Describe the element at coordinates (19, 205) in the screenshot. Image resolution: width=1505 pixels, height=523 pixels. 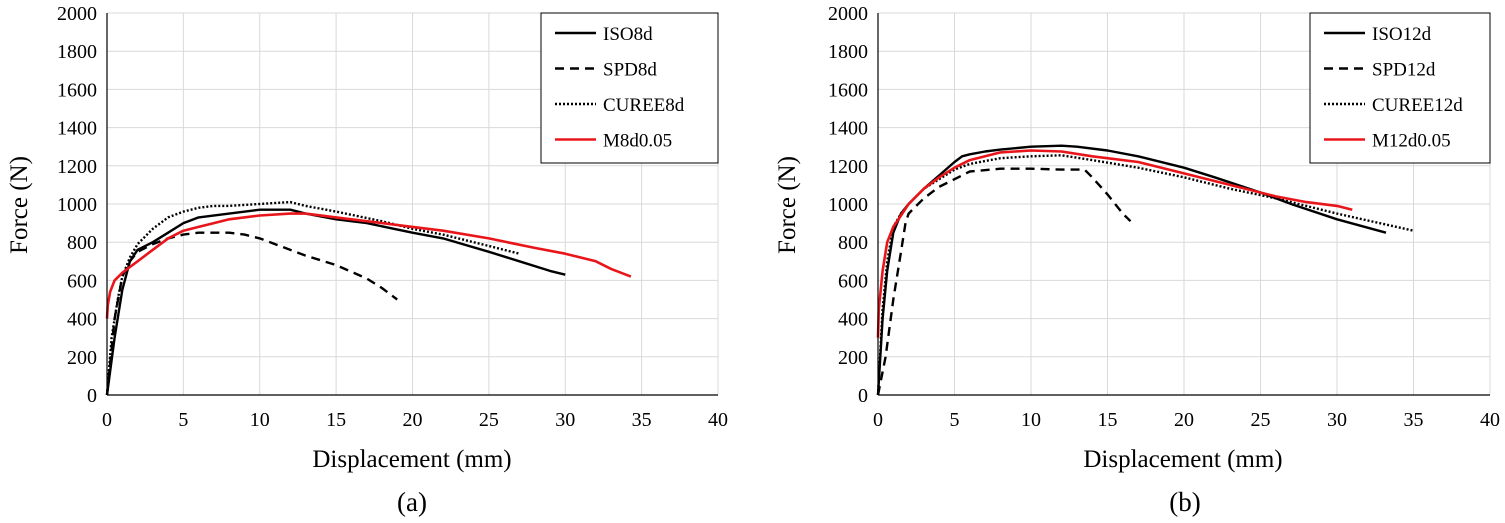
I see `y-axis-label-a: Force (N)` at that location.